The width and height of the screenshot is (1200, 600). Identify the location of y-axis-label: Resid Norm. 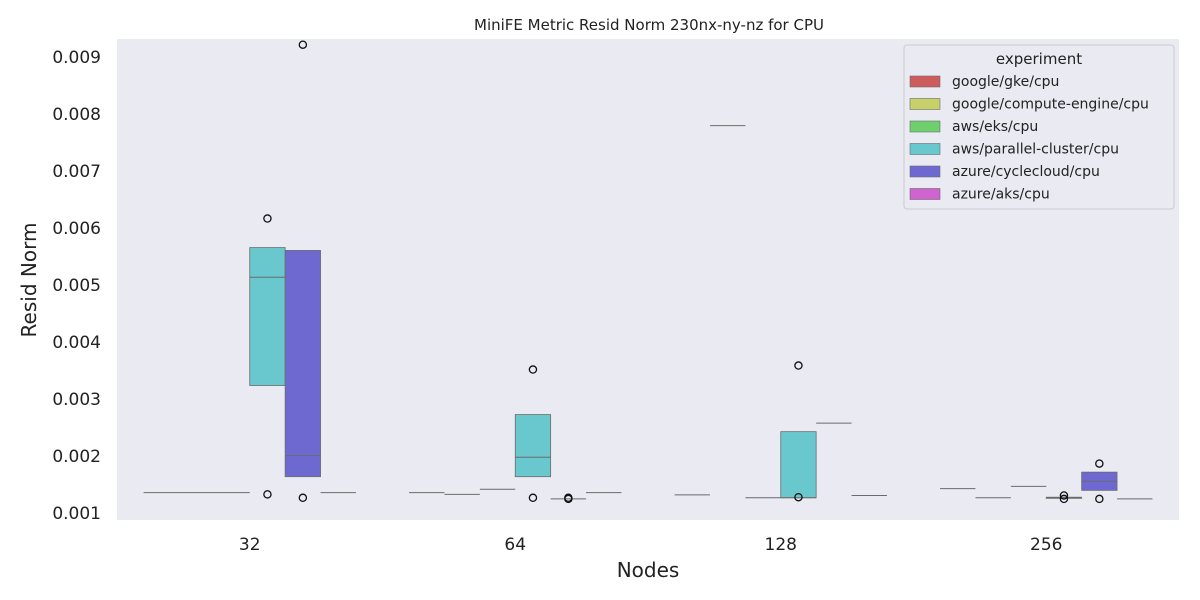
(29, 280).